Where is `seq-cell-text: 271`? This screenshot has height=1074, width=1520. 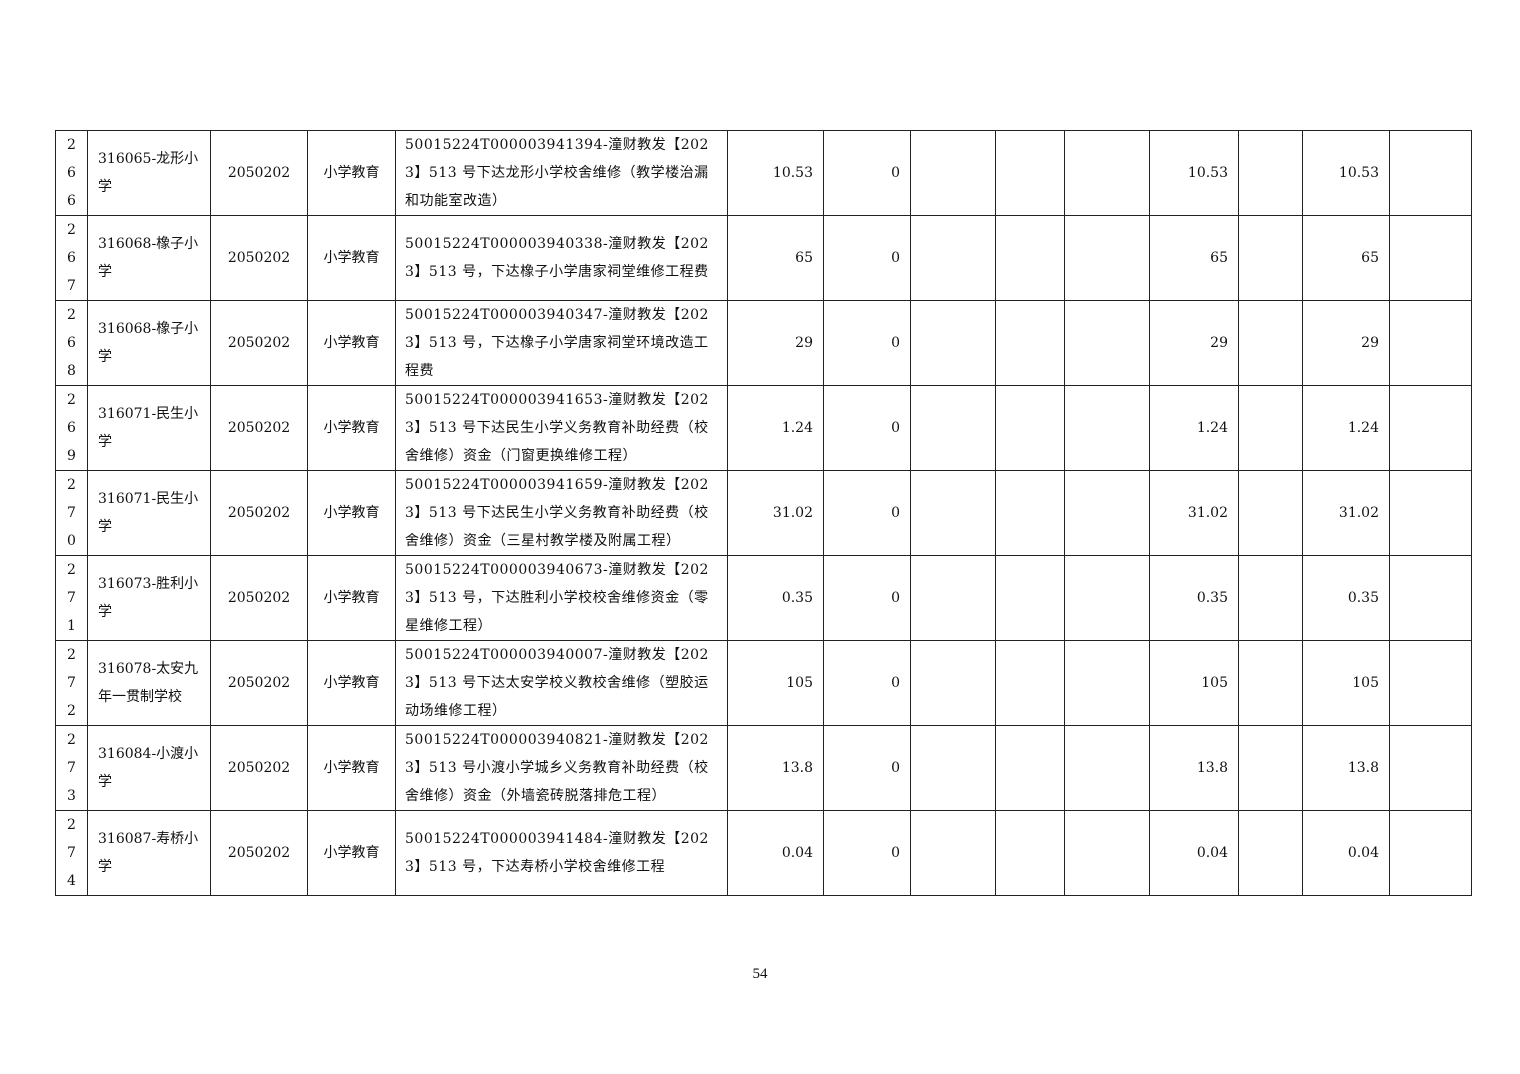
seq-cell-text: 271 is located at coordinates (71, 598).